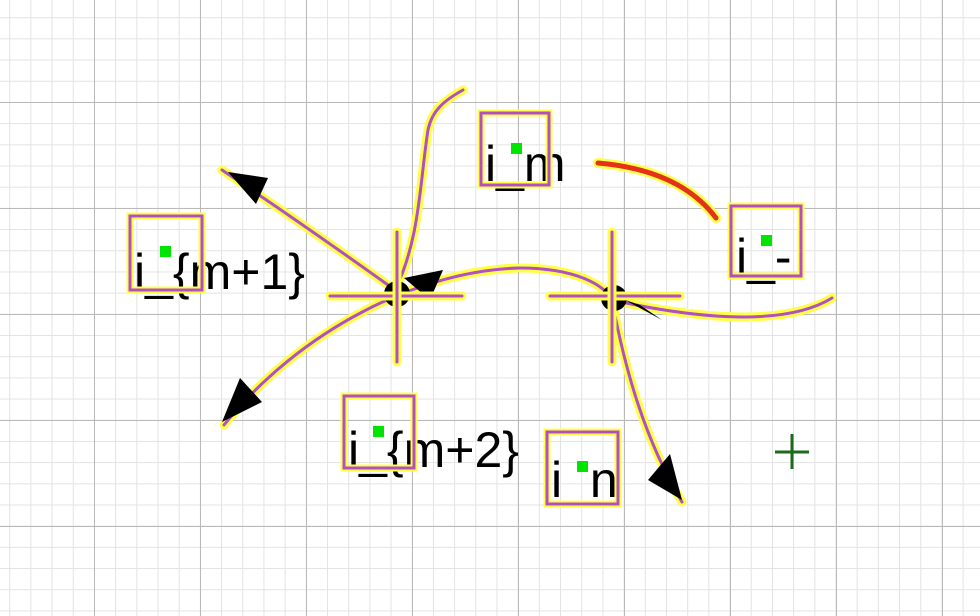 The height and width of the screenshot is (616, 980). I want to click on crosshair-plus-icon, so click(792, 451).